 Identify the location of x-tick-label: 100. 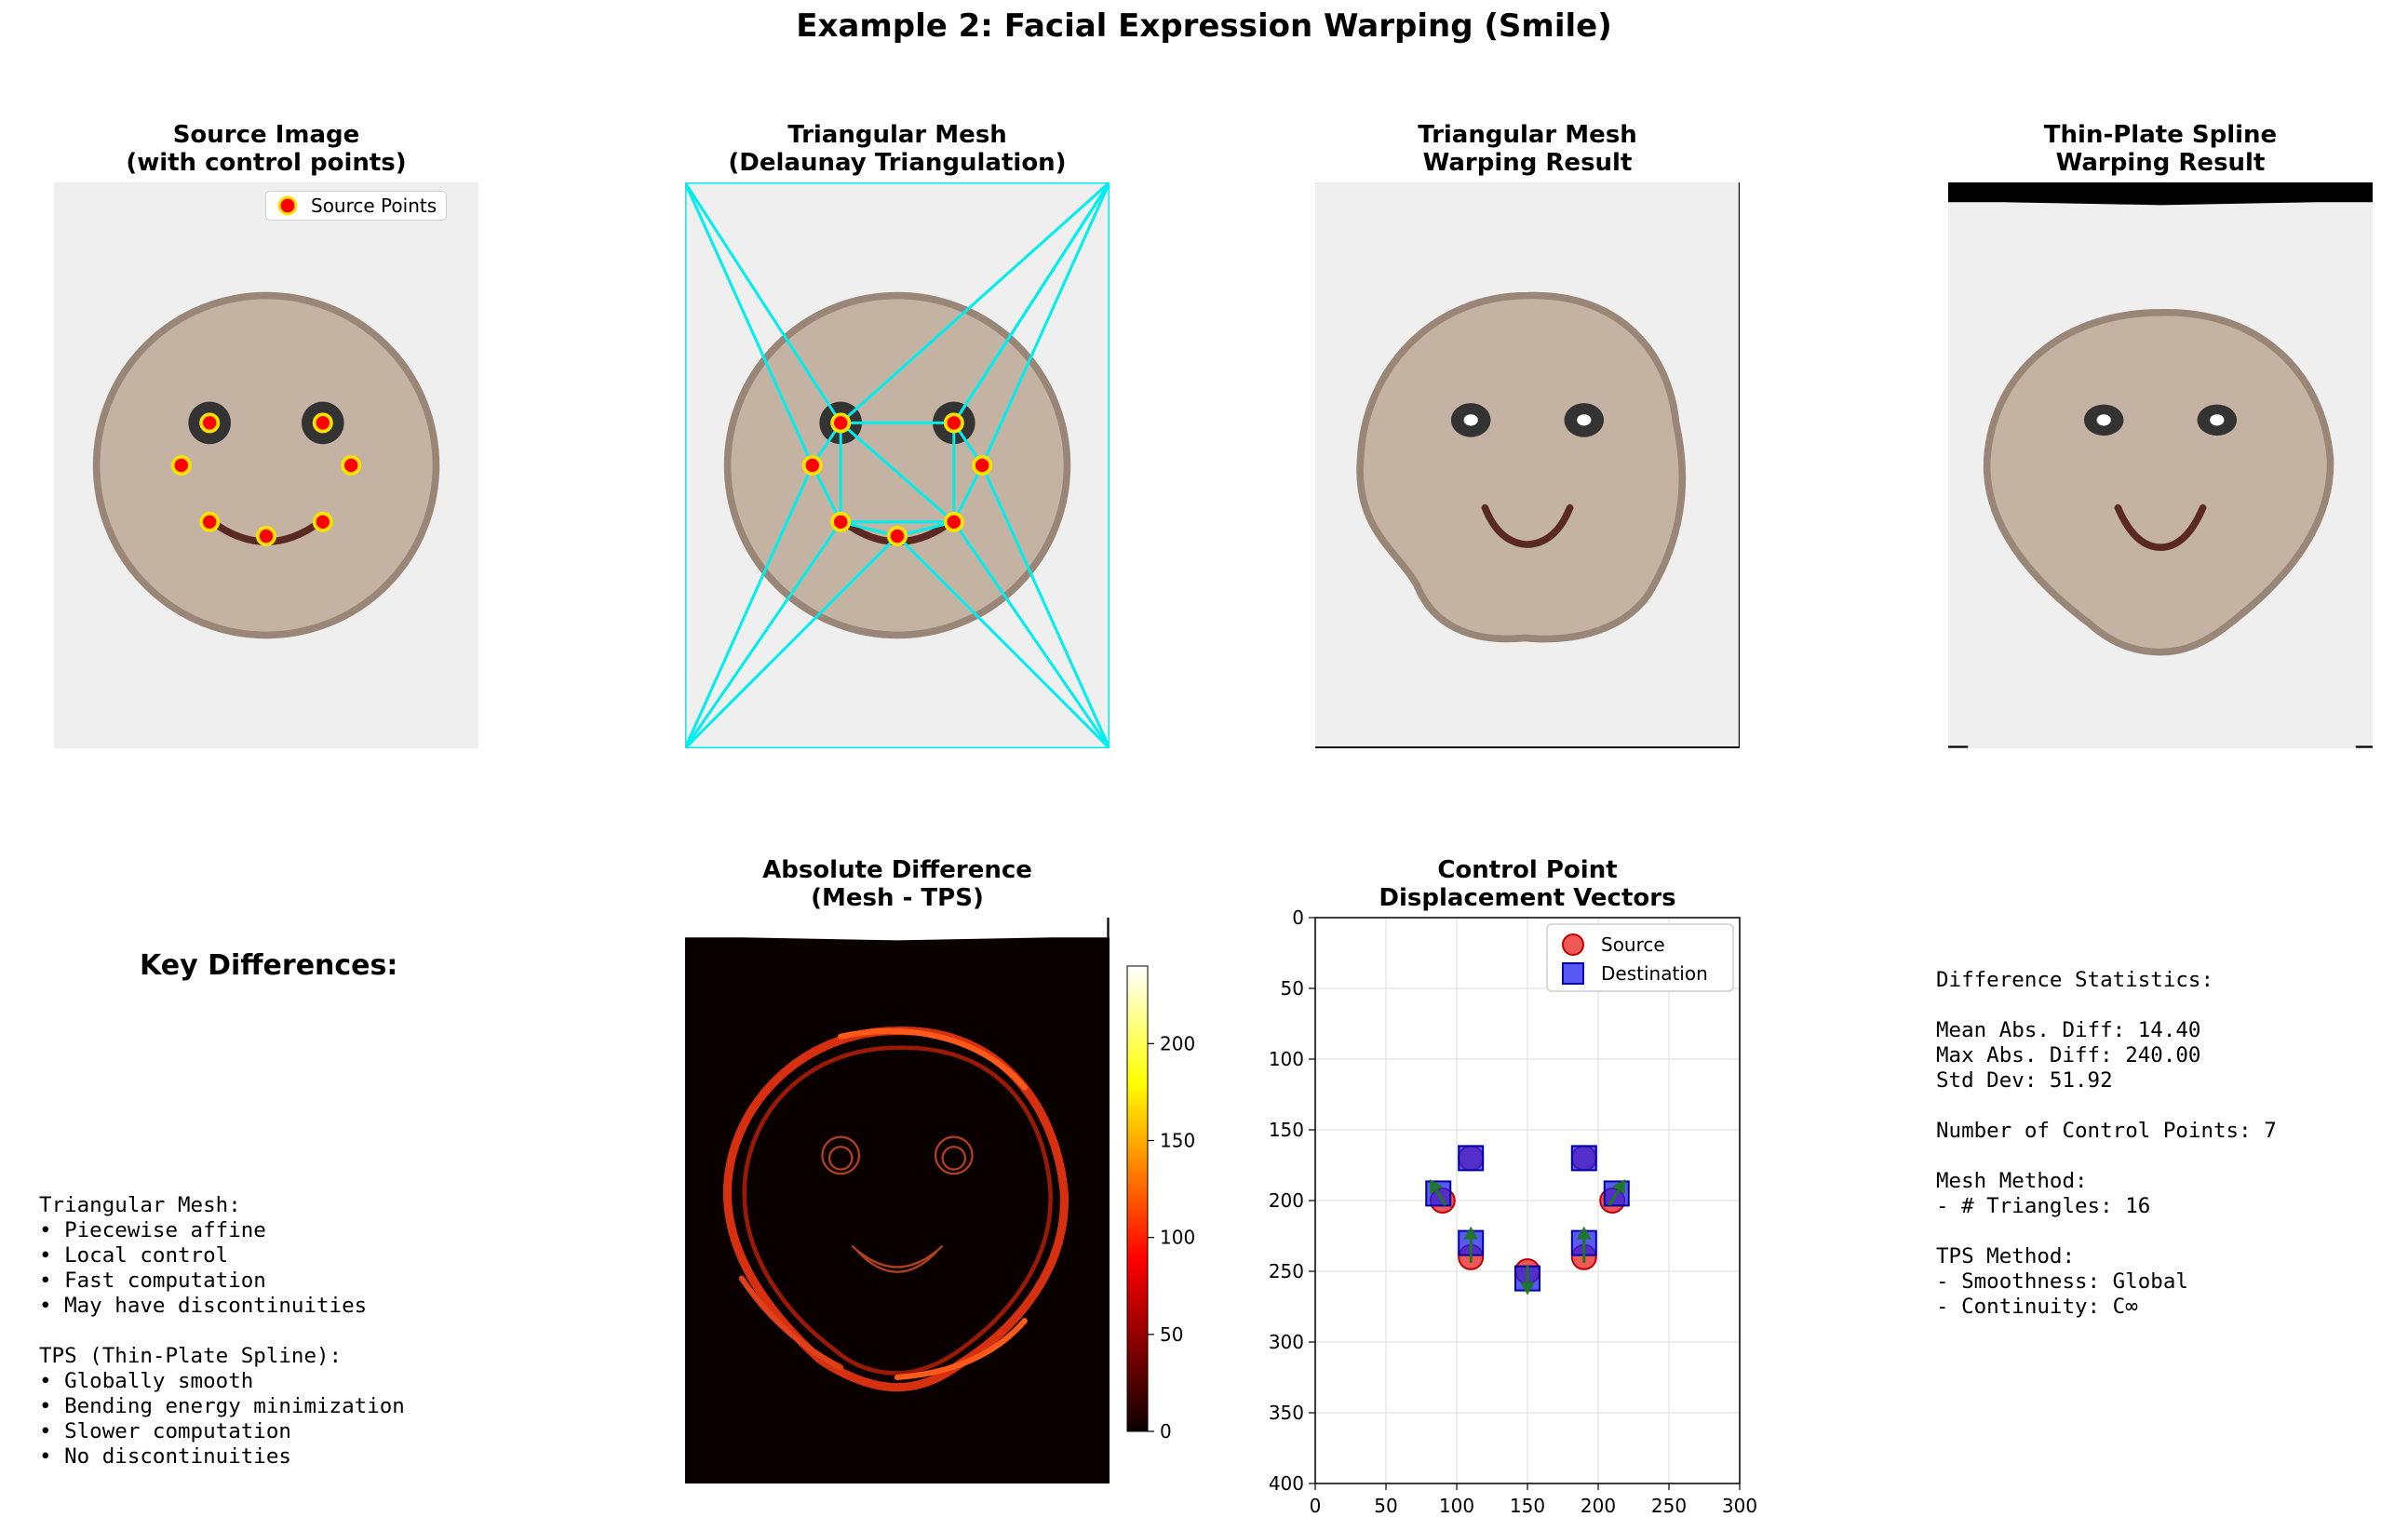
(1456, 1506).